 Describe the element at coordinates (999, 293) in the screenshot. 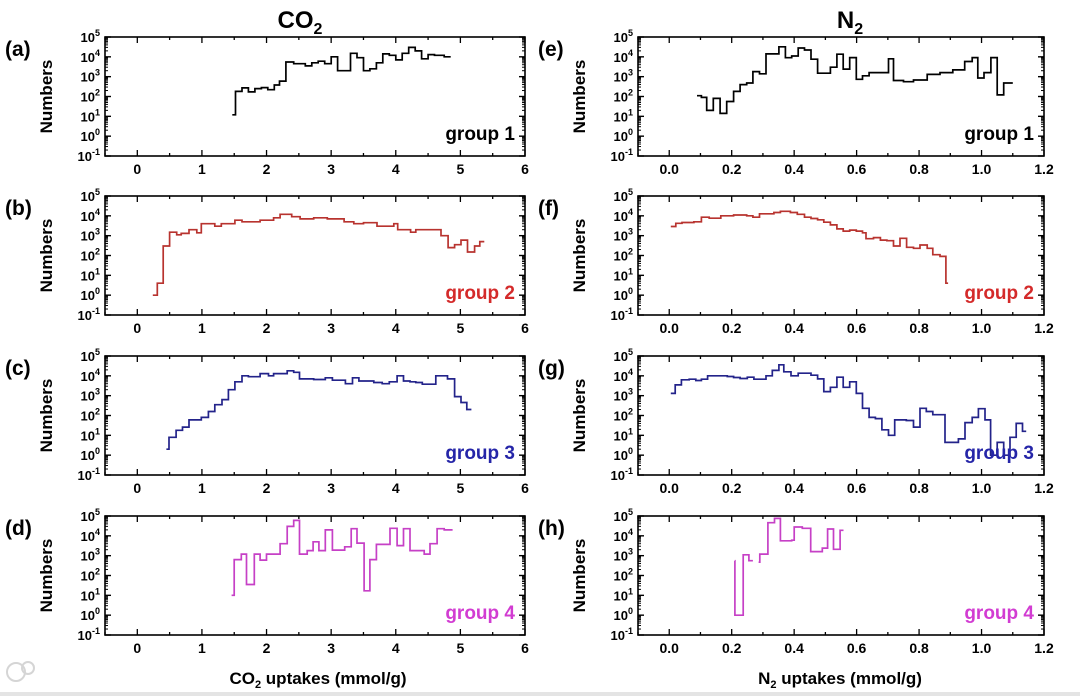

I see `group-label: group 2` at that location.